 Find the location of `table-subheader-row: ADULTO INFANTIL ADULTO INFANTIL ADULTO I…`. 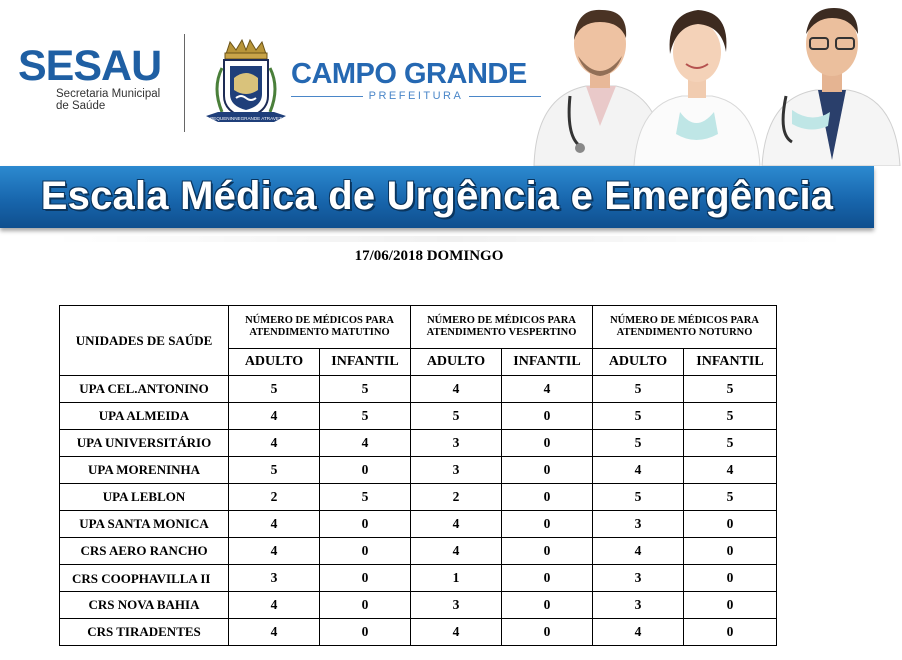

table-subheader-row: ADULTO INFANTIL ADULTO INFANTIL ADULTO I… is located at coordinates (418, 362).